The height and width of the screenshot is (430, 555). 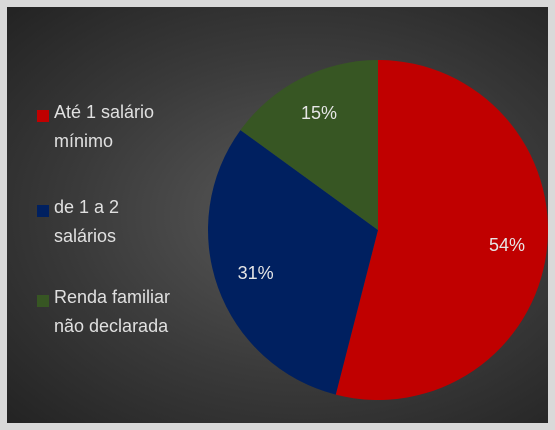 What do you see at coordinates (309, 145) in the screenshot?
I see `pie-slice` at bounding box center [309, 145].